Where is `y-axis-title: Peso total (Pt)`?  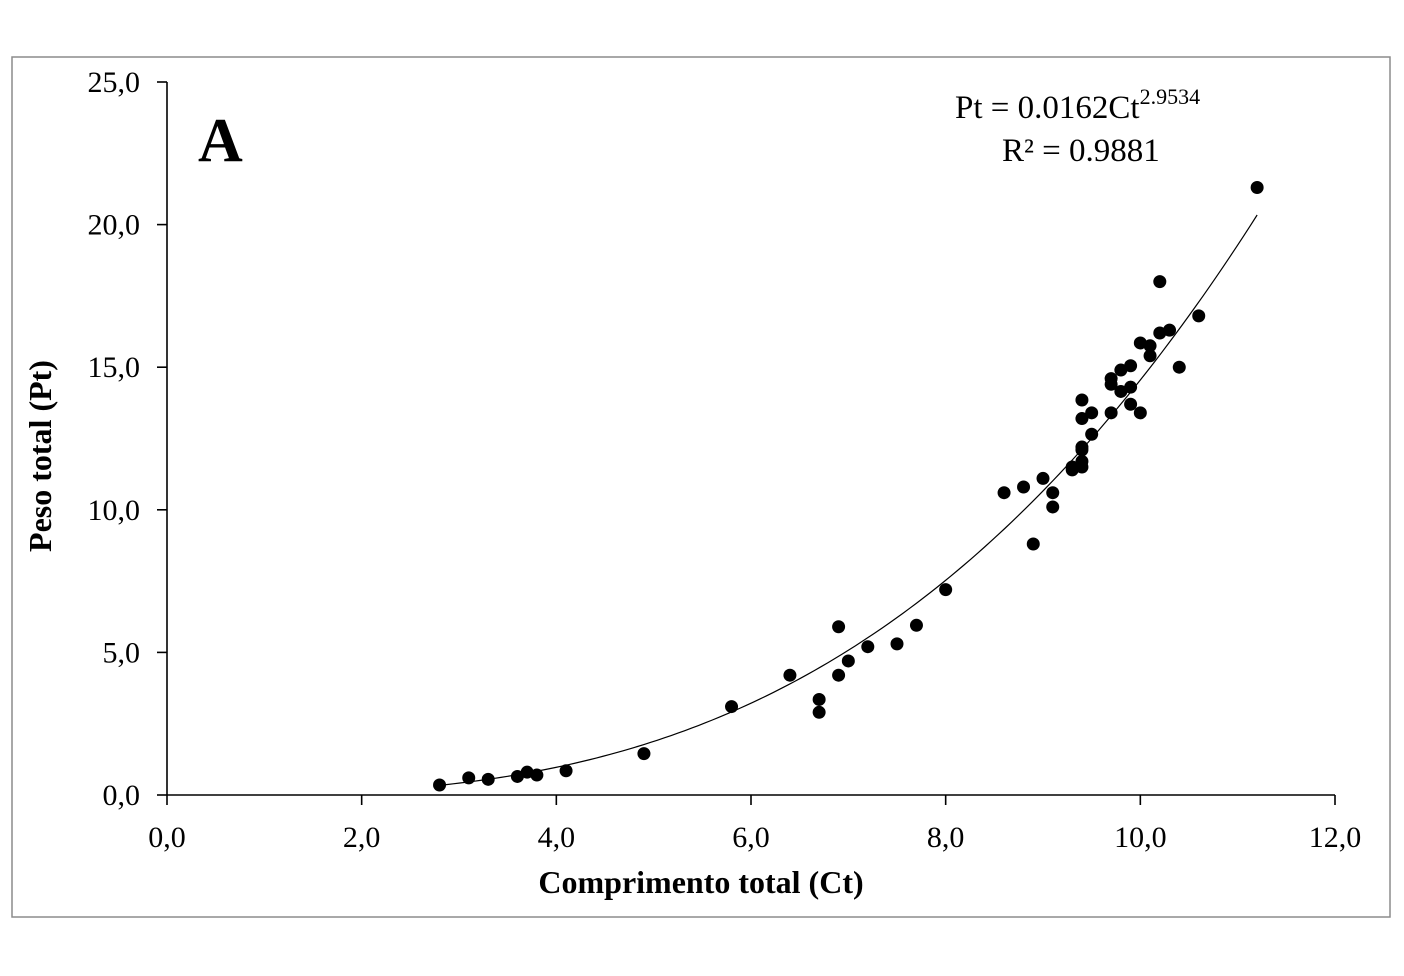 y-axis-title: Peso total (Pt) is located at coordinates (40, 456).